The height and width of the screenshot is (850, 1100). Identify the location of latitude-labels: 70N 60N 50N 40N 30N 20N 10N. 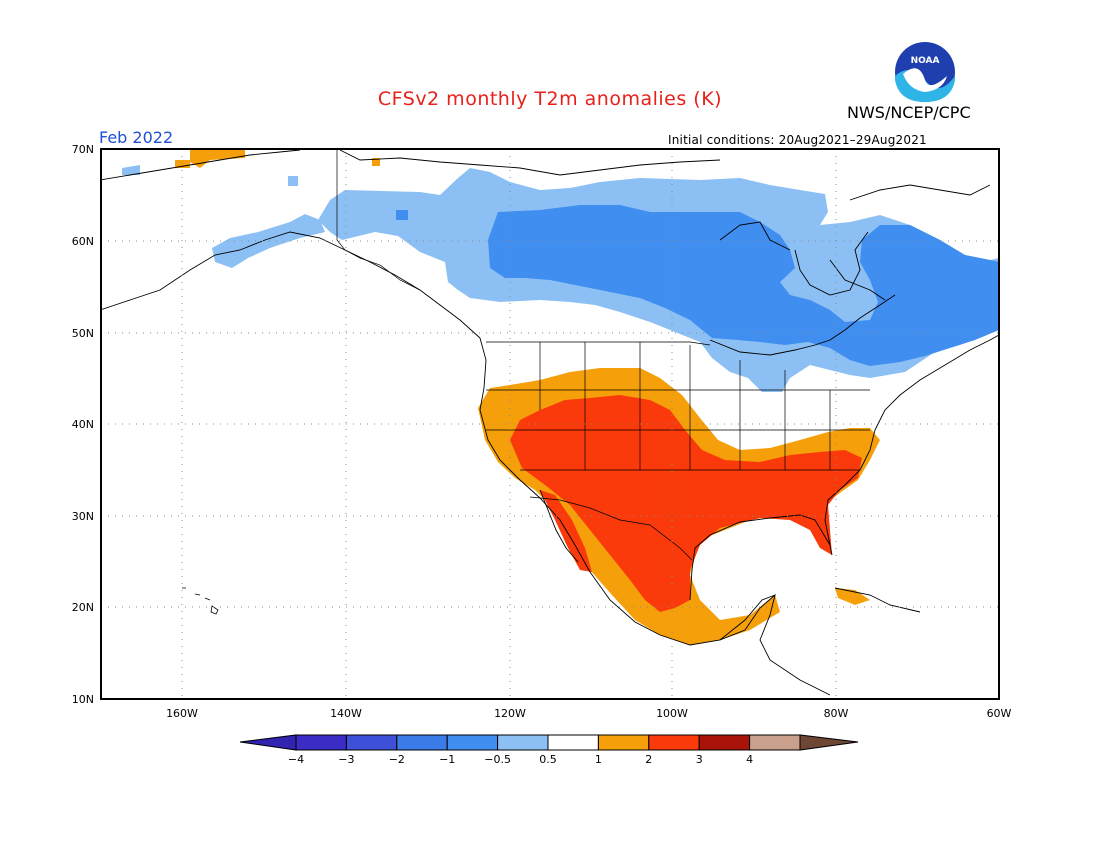
(83, 424).